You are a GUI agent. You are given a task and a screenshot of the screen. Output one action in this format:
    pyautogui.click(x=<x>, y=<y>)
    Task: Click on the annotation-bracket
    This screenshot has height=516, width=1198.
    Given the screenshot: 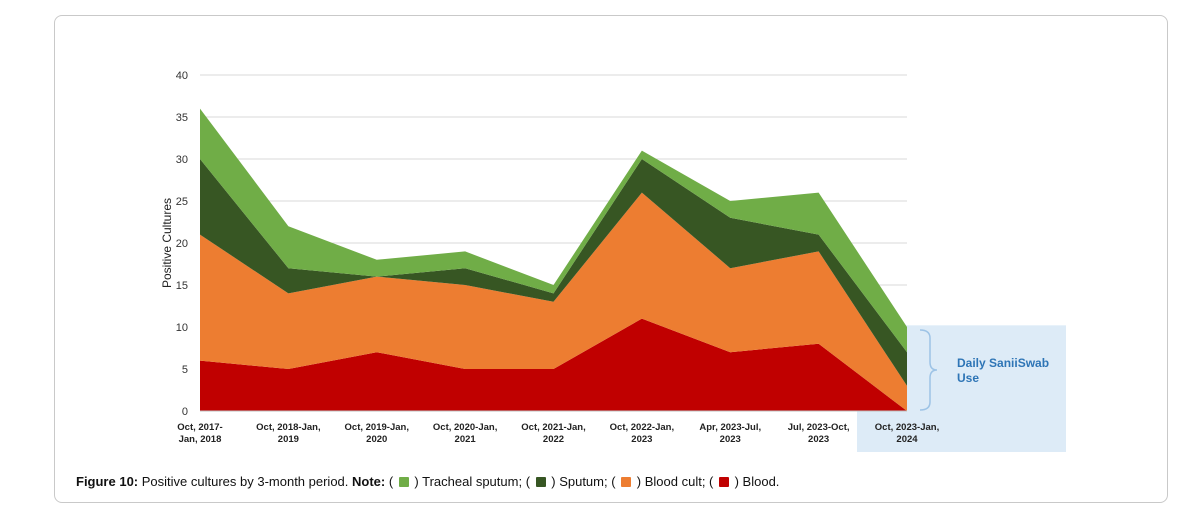 What is the action you would take?
    pyautogui.click(x=928, y=370)
    